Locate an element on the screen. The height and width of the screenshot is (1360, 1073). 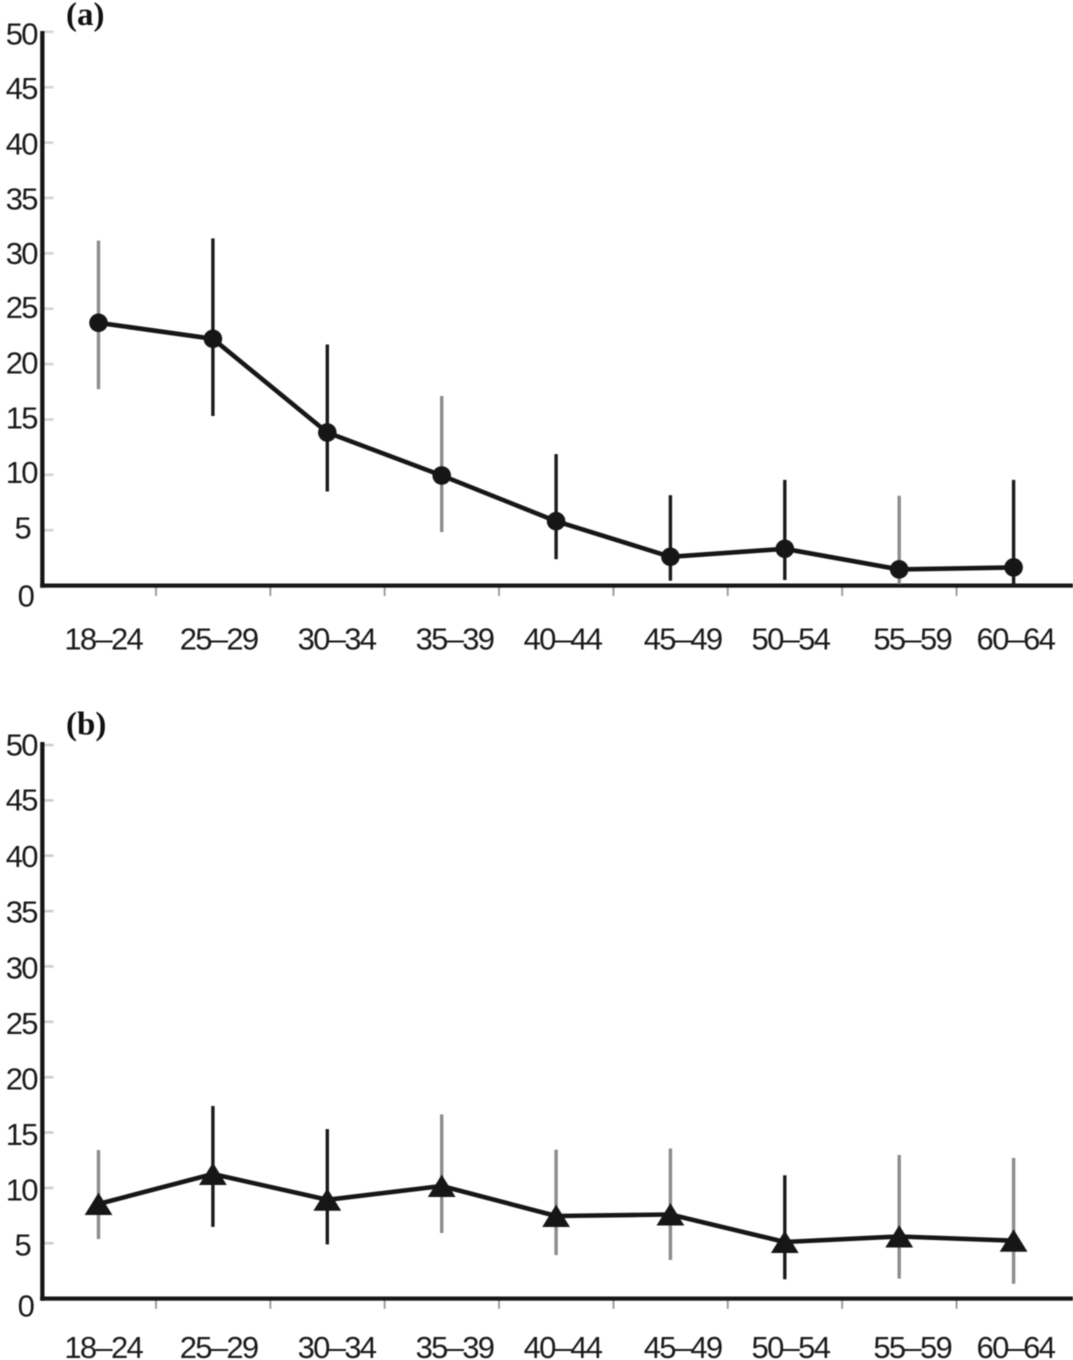
svg-text: (a) is located at coordinates (85, 16).